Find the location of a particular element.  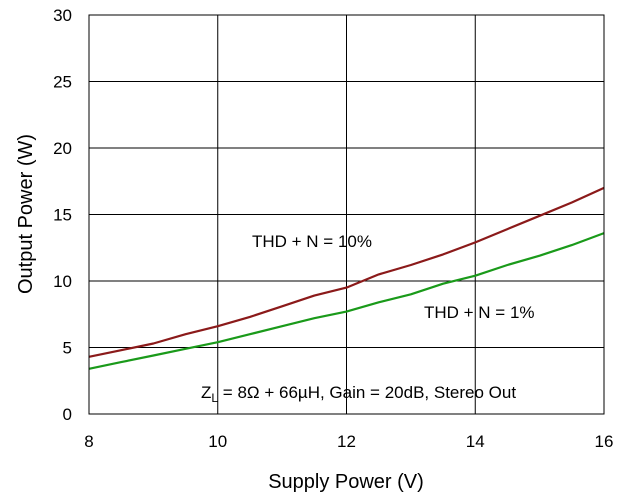

y-tick-label: 10 is located at coordinates (62, 281).